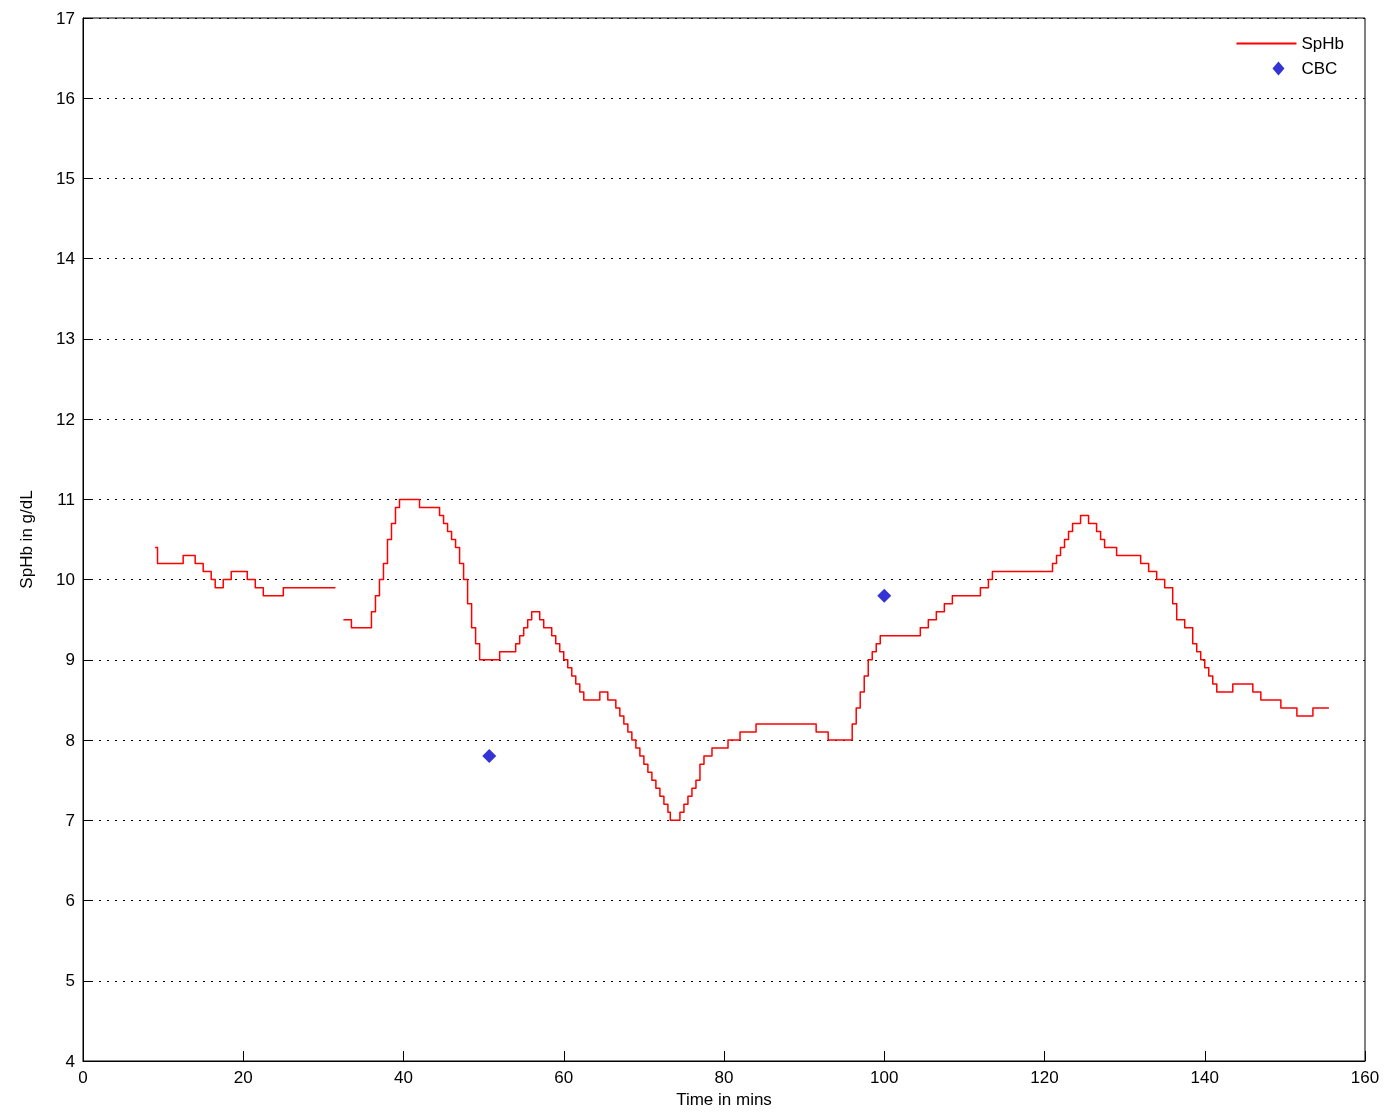  I want to click on y-tick-label: 6, so click(70, 901).